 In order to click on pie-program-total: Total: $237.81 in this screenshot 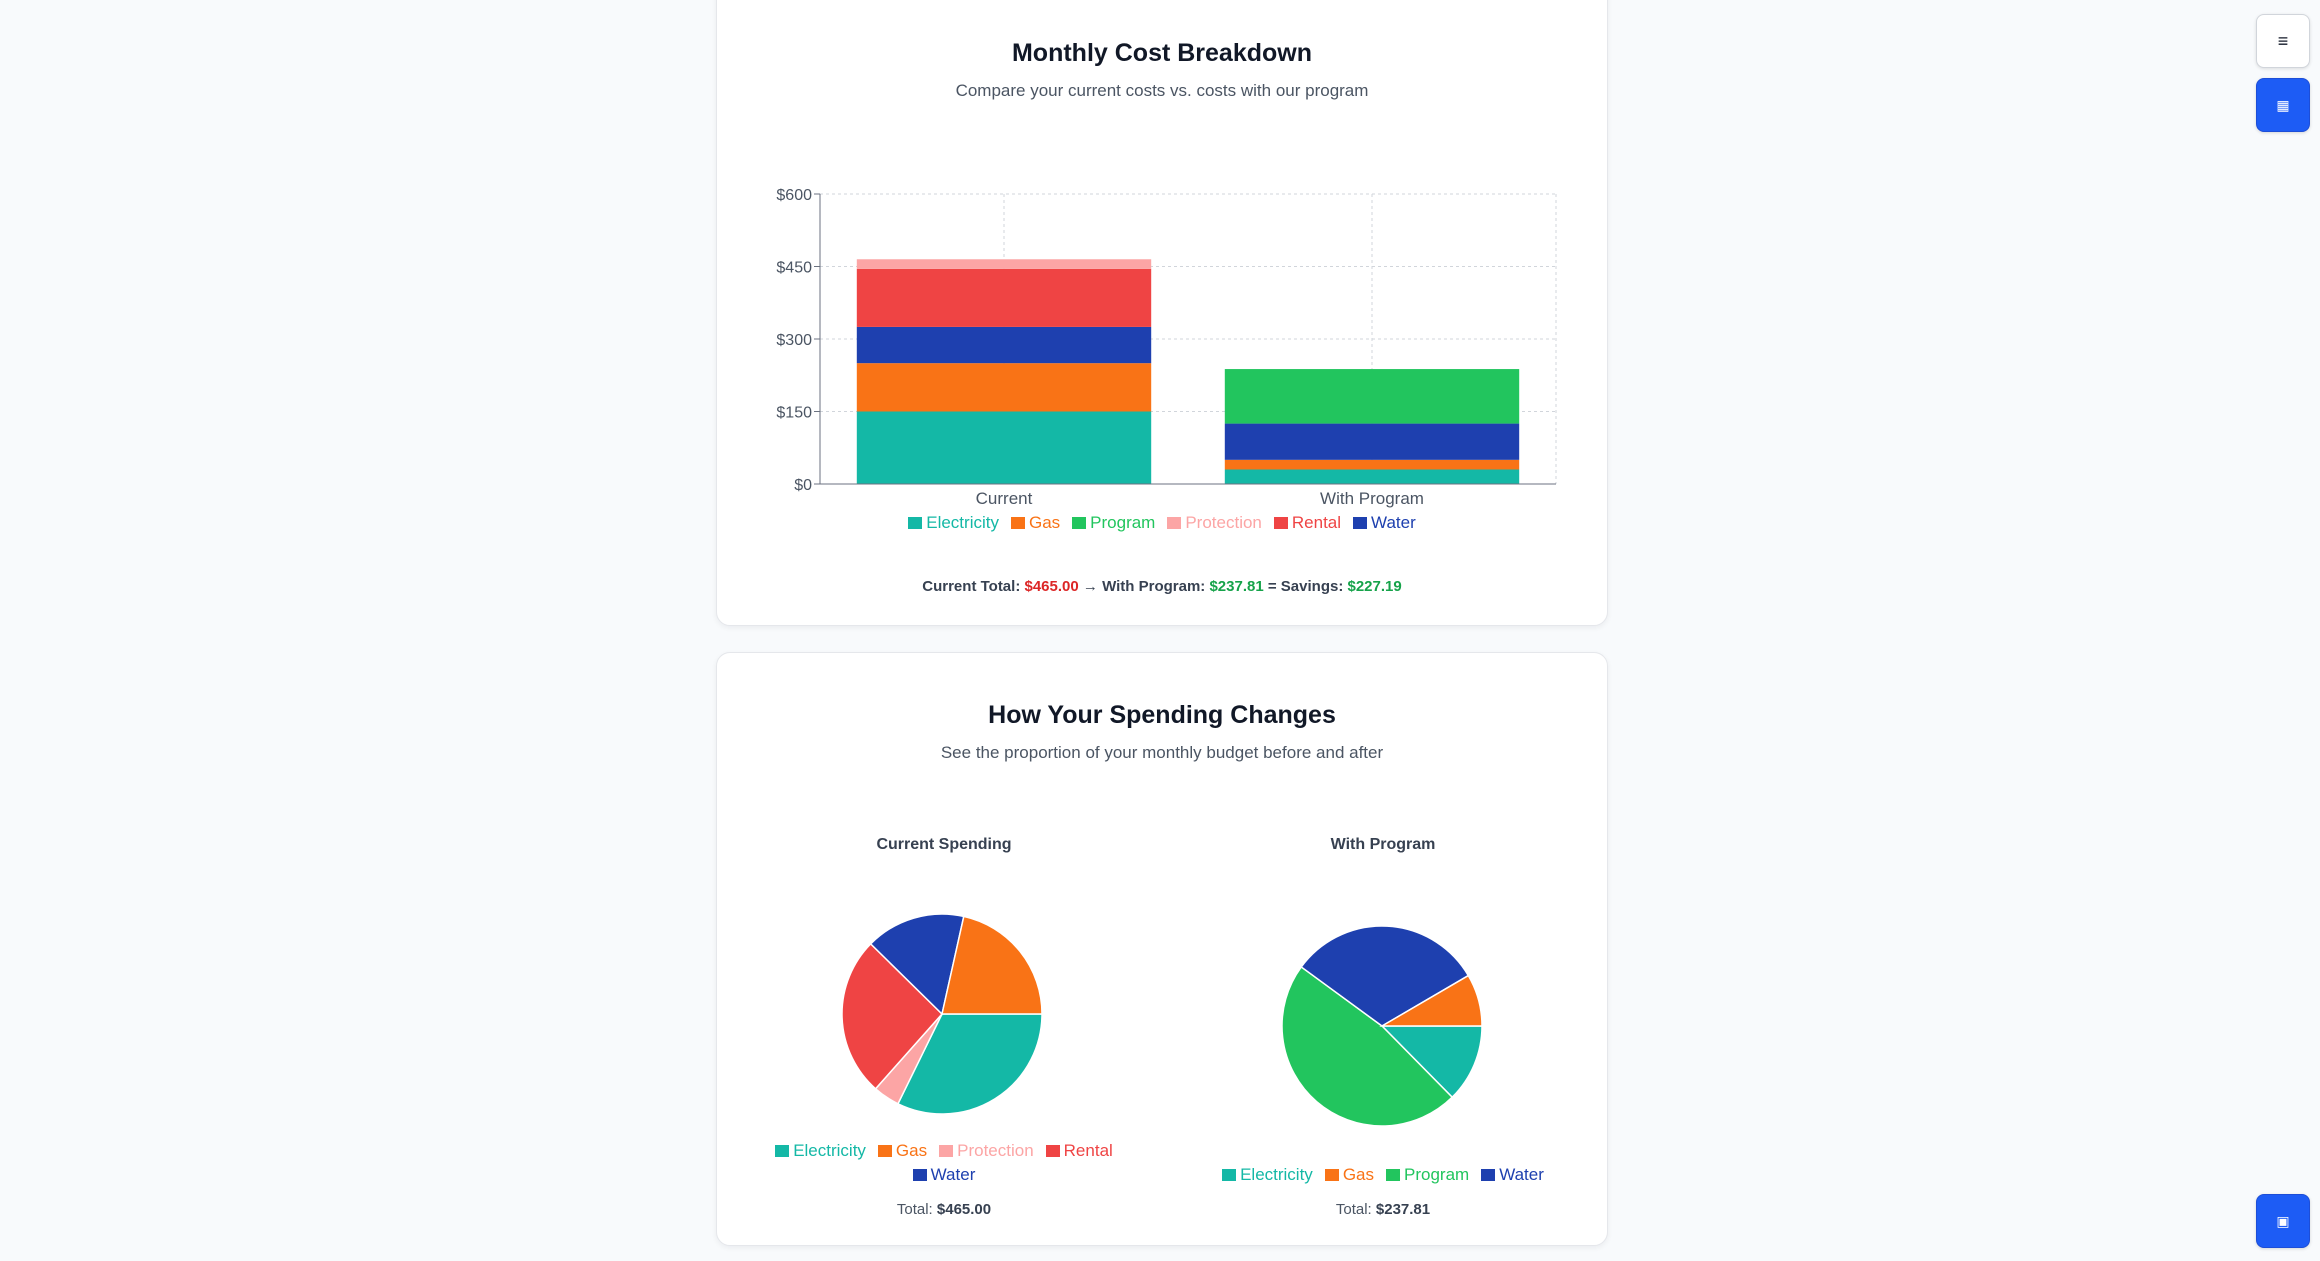, I will do `click(1383, 1209)`.